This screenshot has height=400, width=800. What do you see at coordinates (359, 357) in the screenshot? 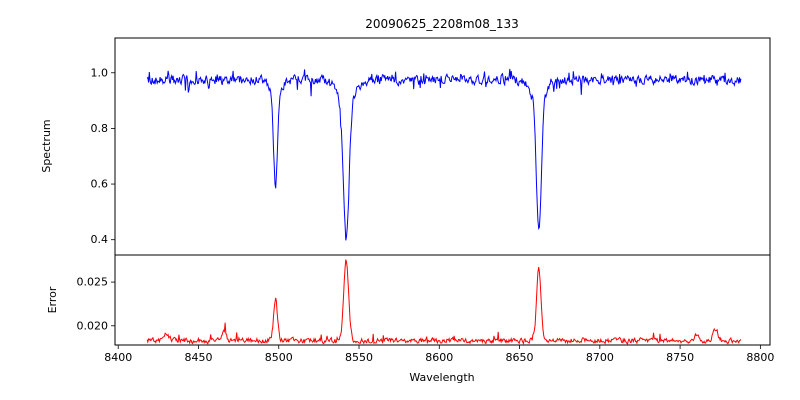
I see `x-tick-label: 8550` at bounding box center [359, 357].